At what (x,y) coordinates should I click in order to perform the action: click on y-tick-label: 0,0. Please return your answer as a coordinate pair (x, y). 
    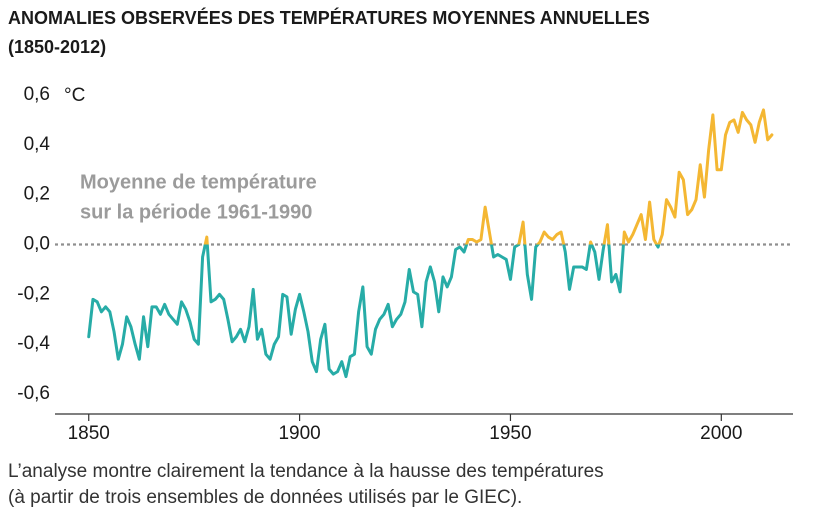
    Looking at the image, I should click on (37, 244).